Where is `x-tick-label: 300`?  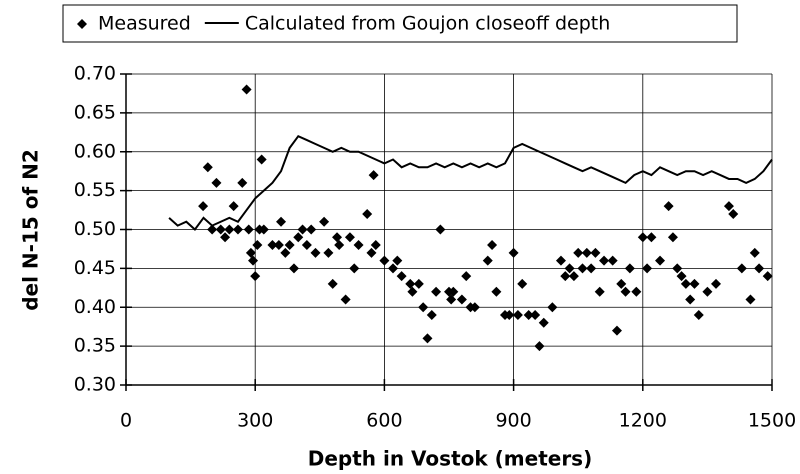 x-tick-label: 300 is located at coordinates (255, 421).